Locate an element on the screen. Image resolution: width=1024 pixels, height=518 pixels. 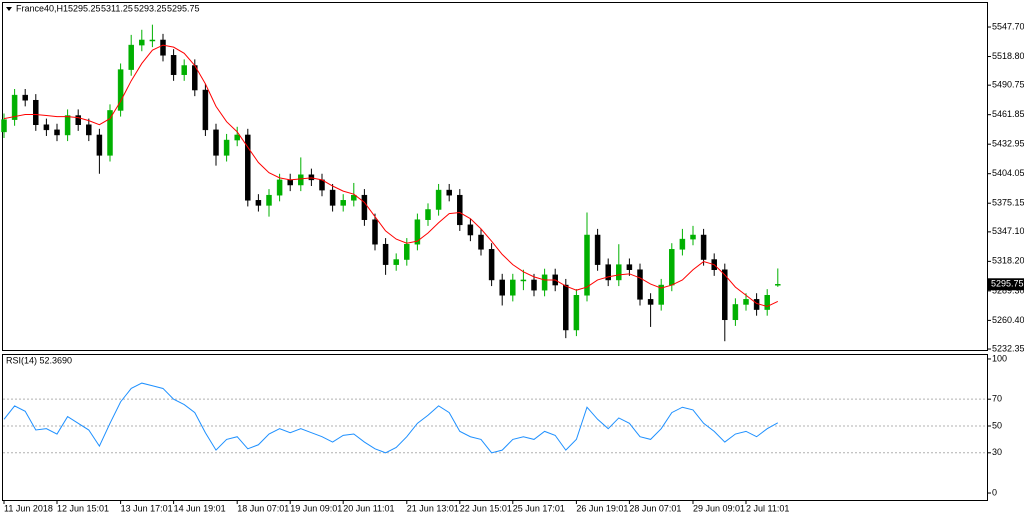
header-high: 5311.25 is located at coordinates (117, 8).